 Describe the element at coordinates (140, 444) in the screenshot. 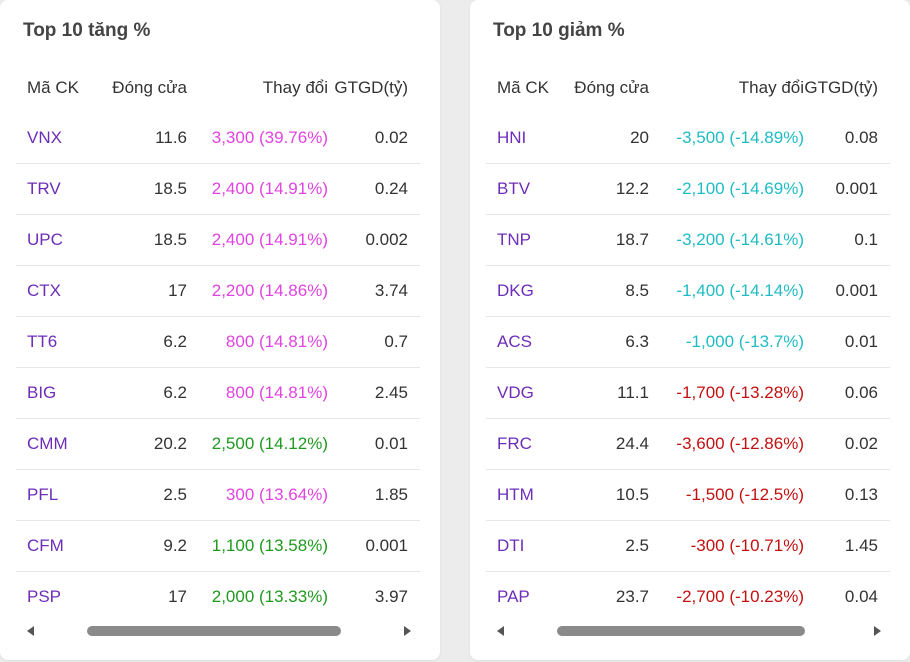

I see `close-price-cell: 20.2` at that location.